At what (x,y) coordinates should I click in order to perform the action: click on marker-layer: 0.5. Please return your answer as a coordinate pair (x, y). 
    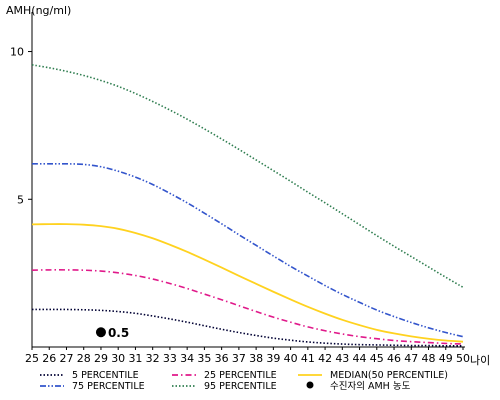
    Looking at the image, I should click on (112, 333).